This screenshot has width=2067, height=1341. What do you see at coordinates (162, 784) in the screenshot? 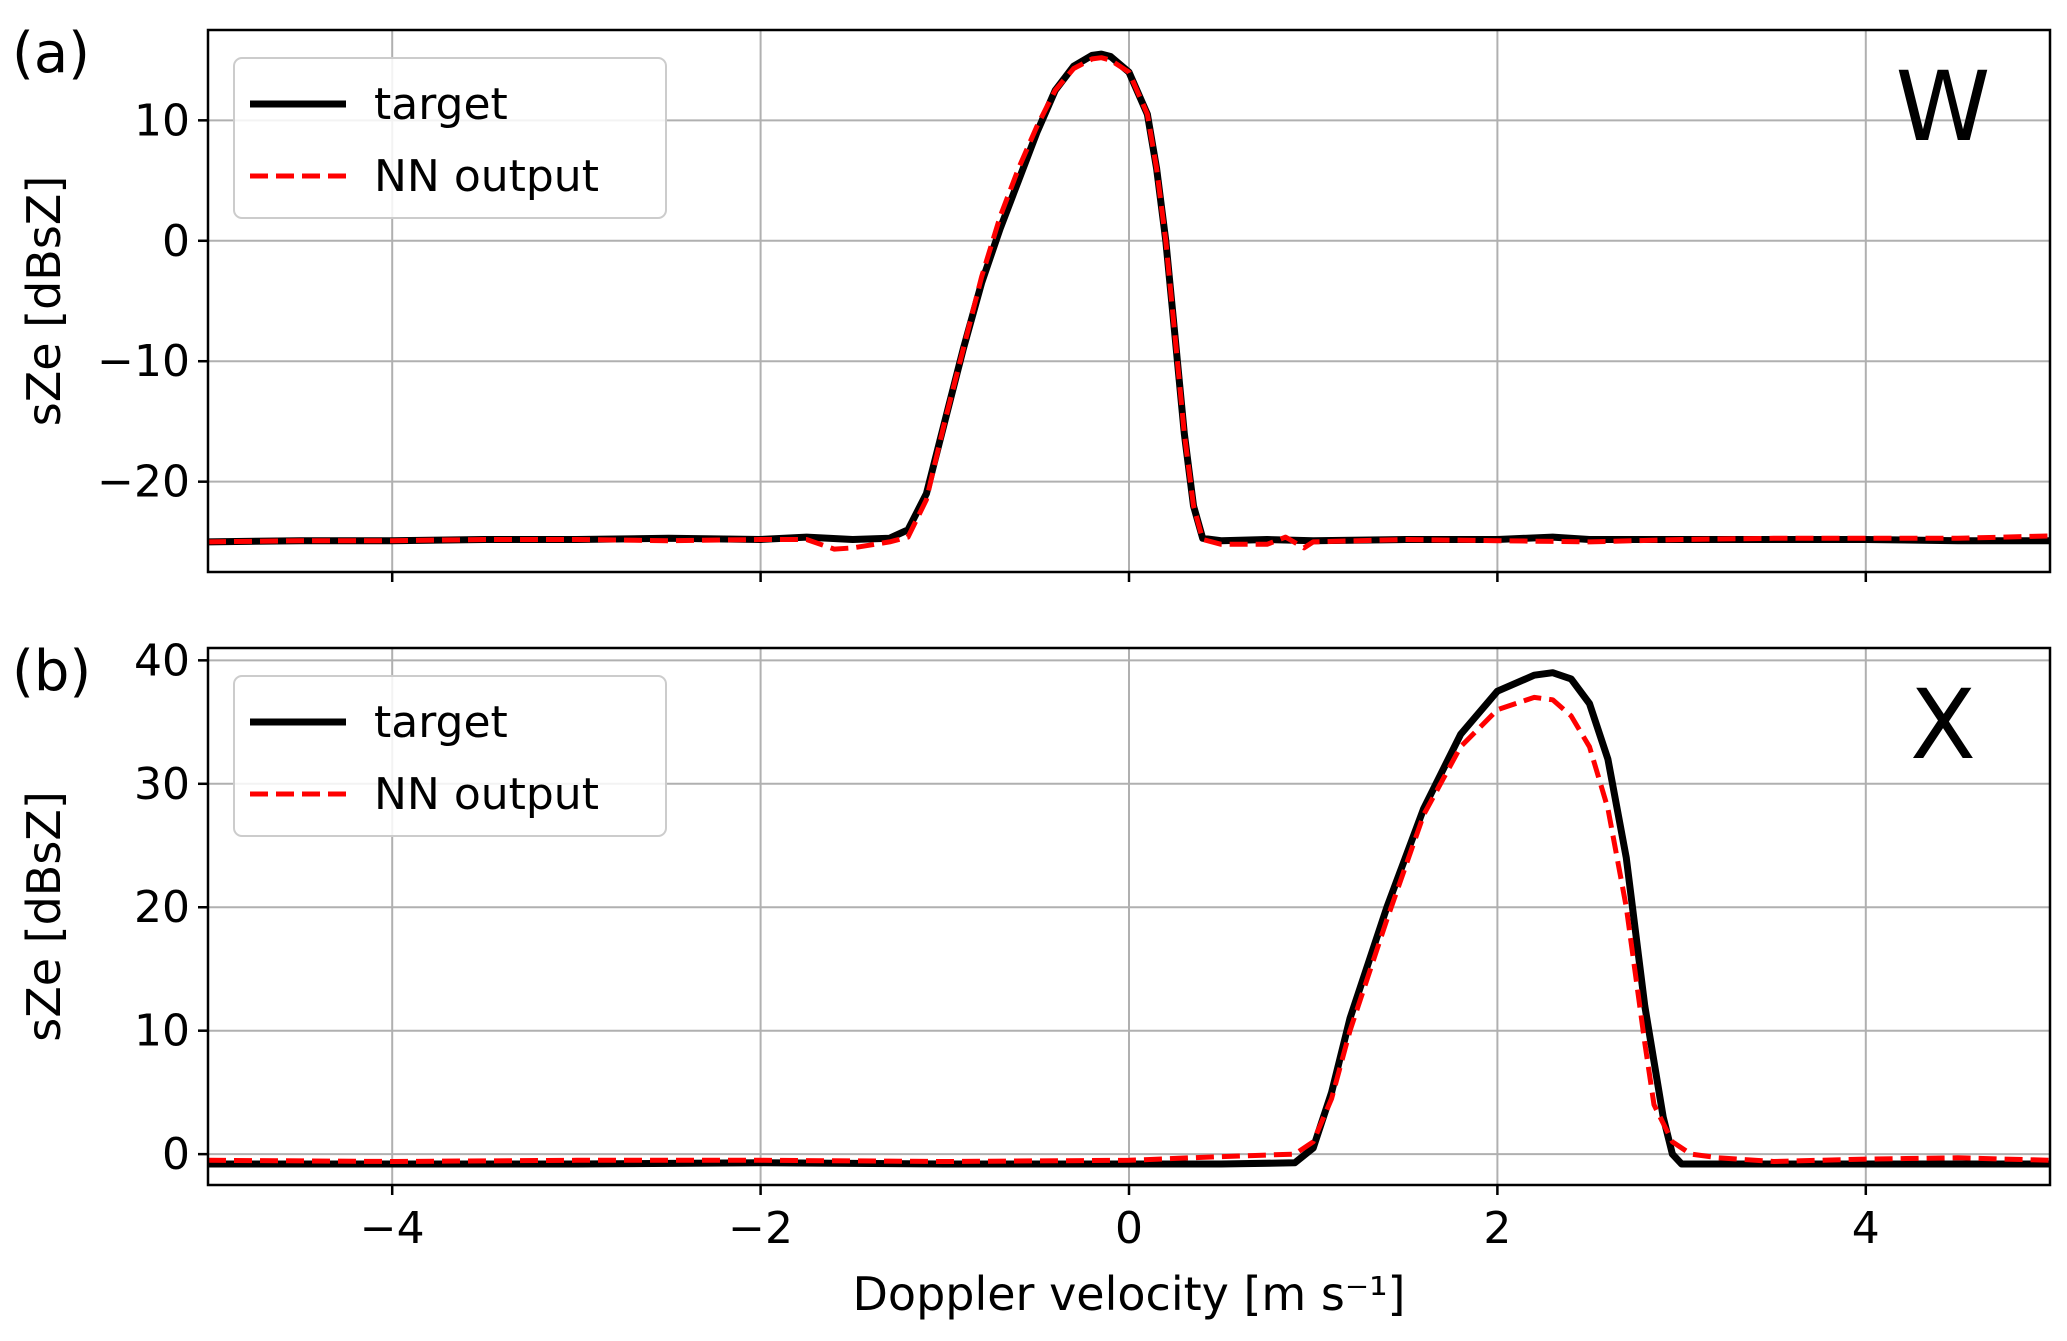
I see `y-tick-label: 30` at bounding box center [162, 784].